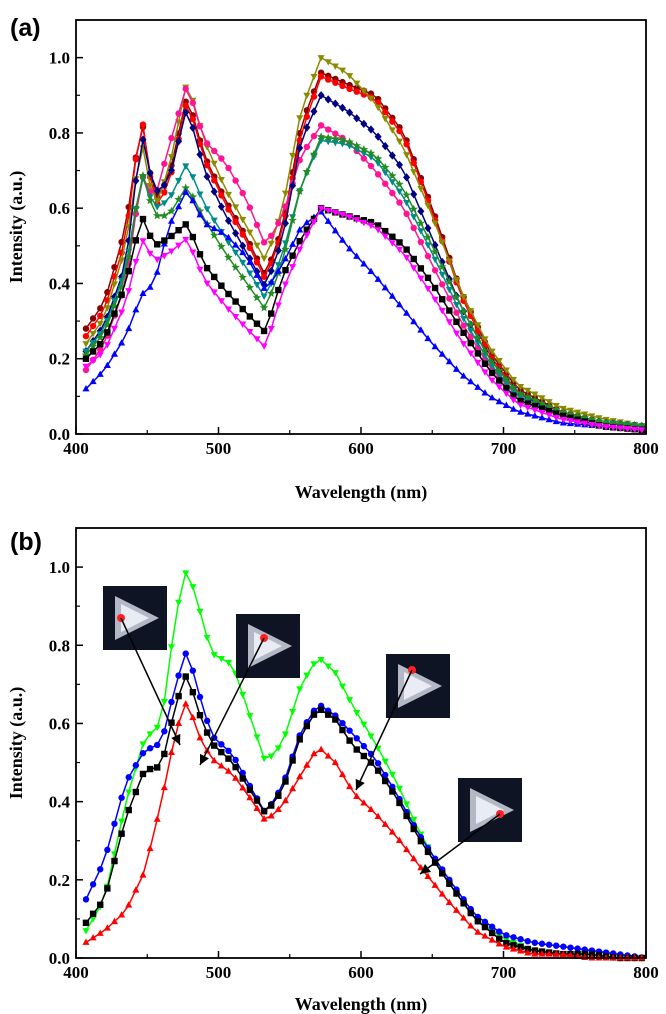  I want to click on y-tick-label: 0.2, so click(59, 359).